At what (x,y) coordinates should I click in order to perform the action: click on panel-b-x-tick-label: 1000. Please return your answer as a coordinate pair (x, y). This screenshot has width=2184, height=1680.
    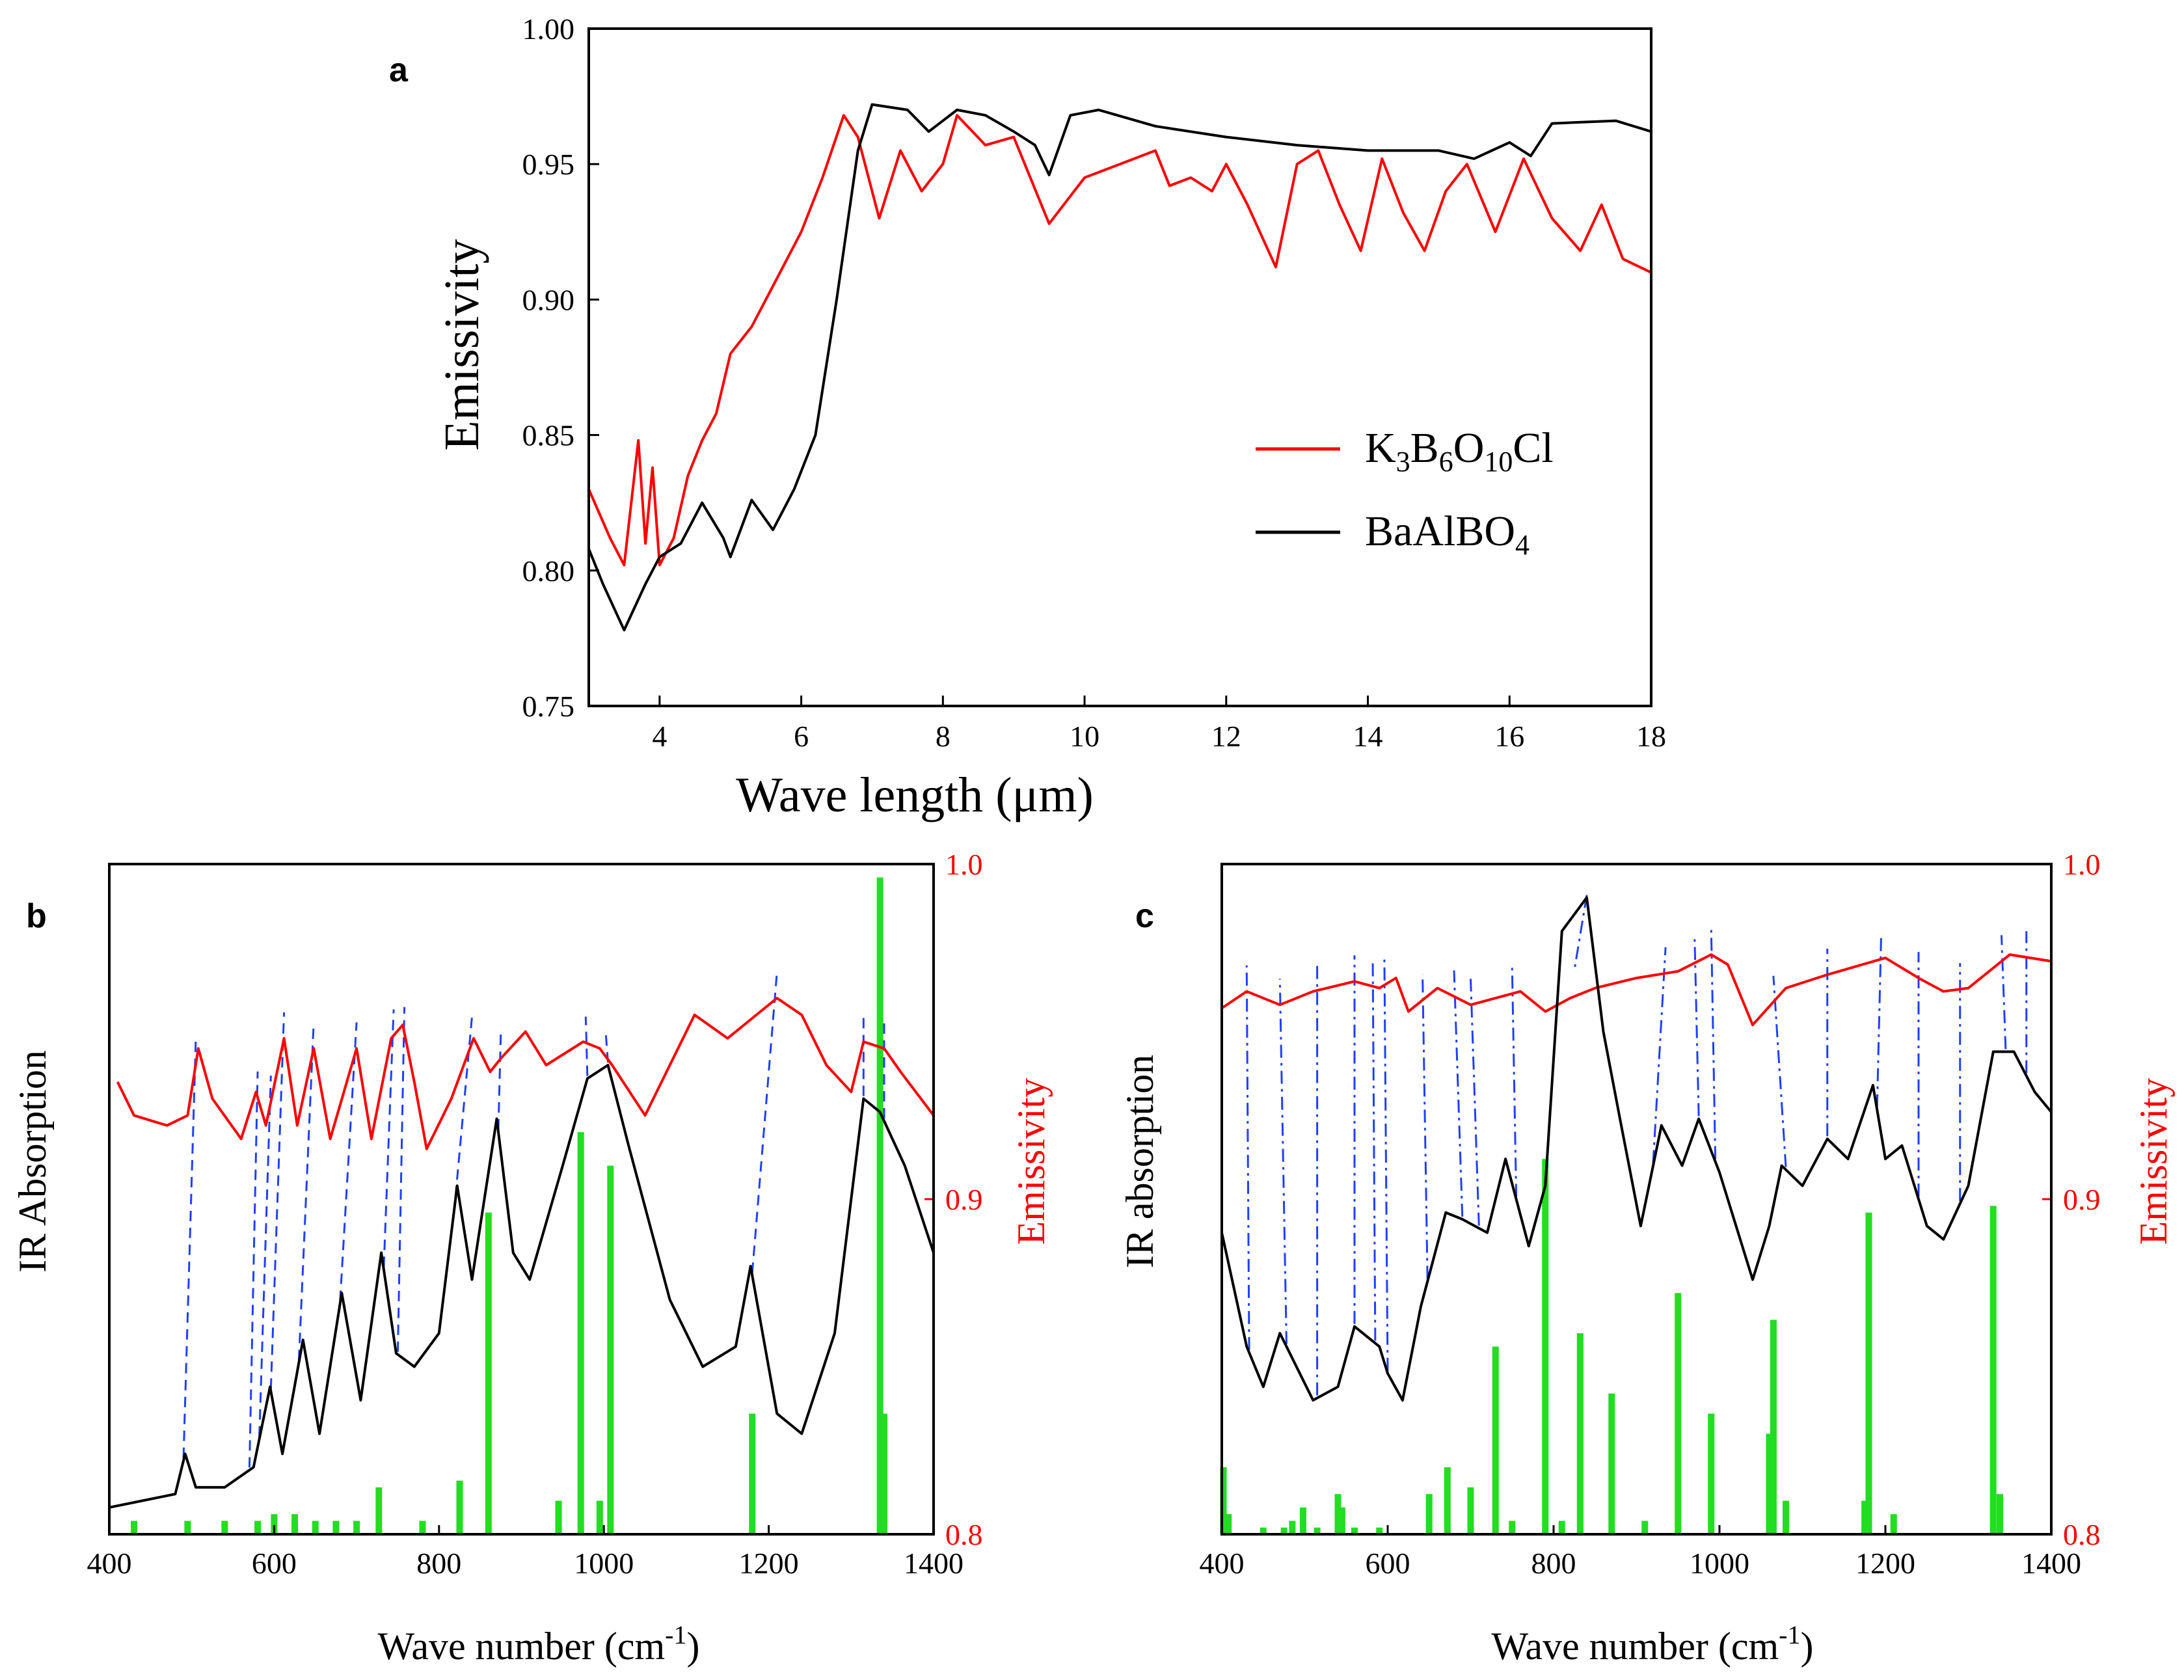
    Looking at the image, I should click on (604, 1564).